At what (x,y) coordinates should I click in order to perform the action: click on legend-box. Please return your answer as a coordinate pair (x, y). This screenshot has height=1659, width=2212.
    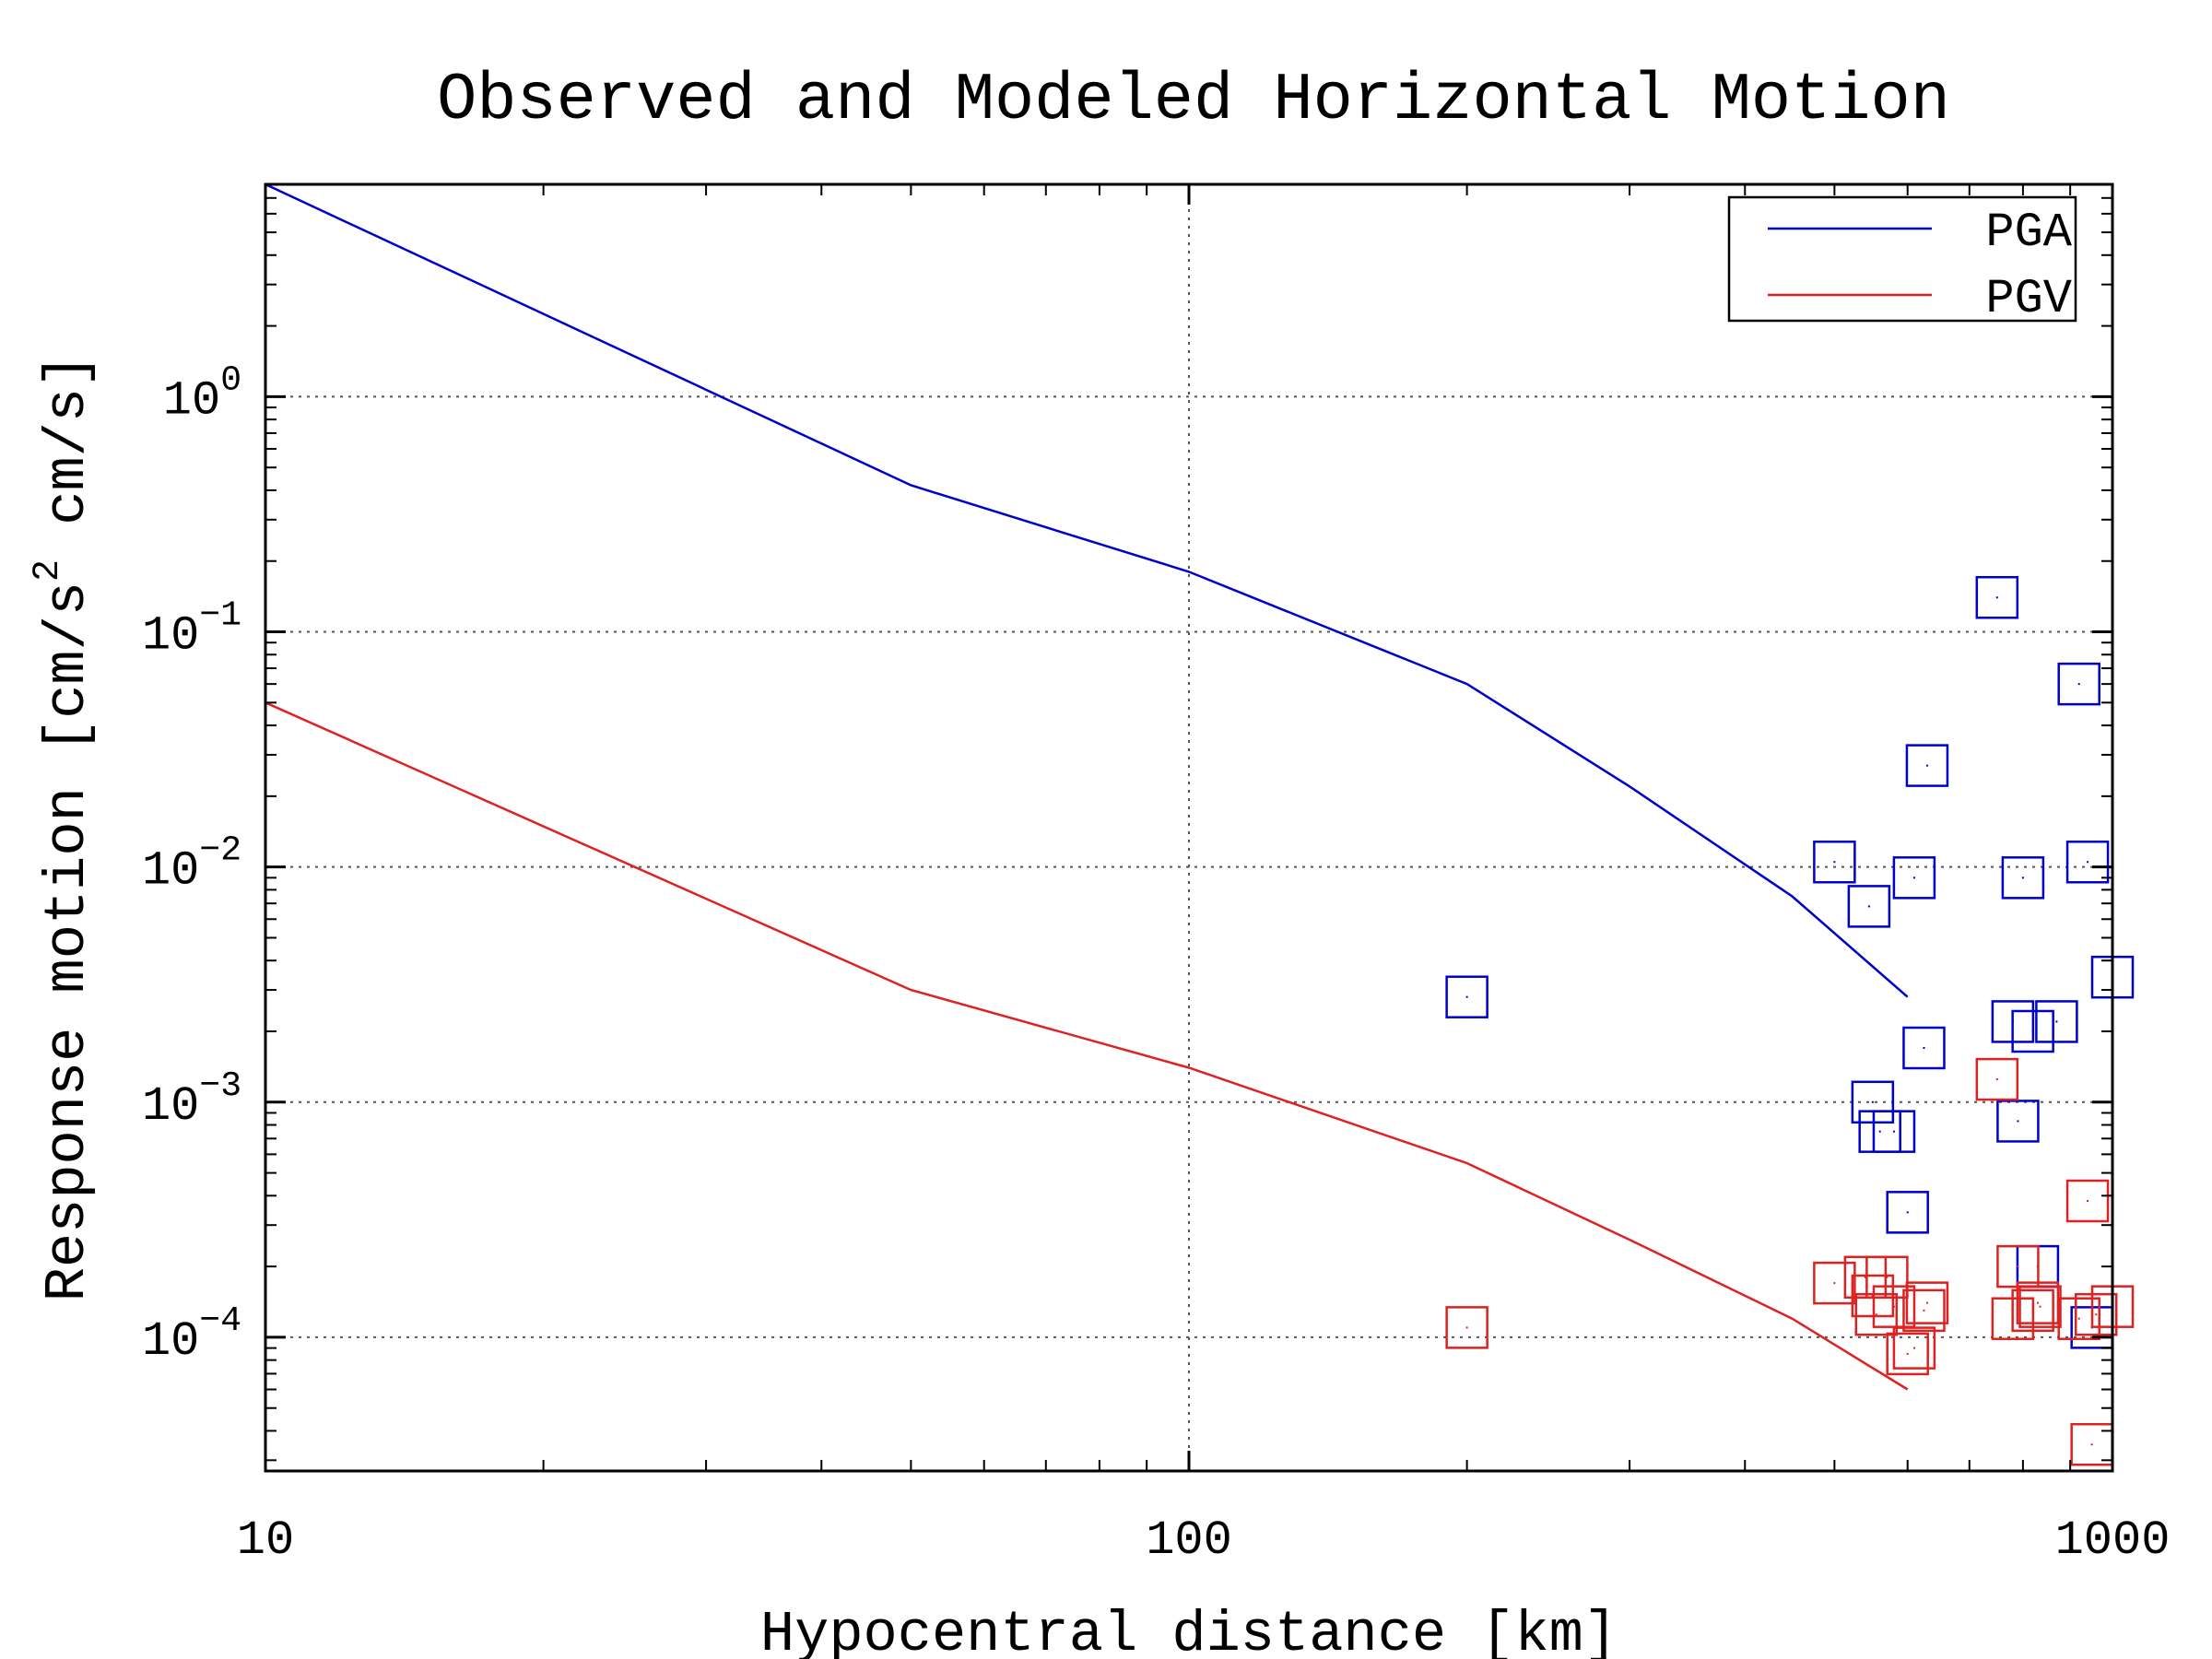
    Looking at the image, I should click on (1902, 259).